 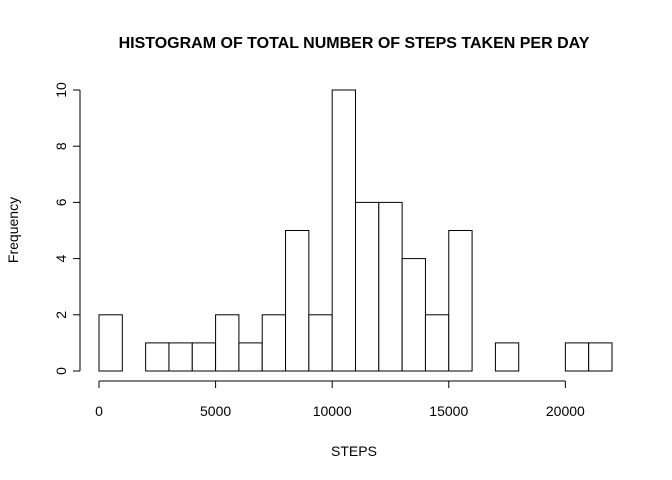 I want to click on x-axis-label: STEPS, so click(x=354, y=451).